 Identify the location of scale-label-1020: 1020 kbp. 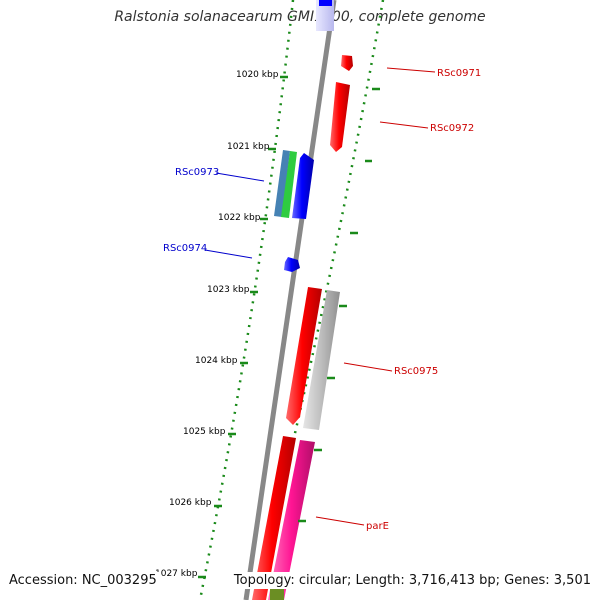
(257, 75).